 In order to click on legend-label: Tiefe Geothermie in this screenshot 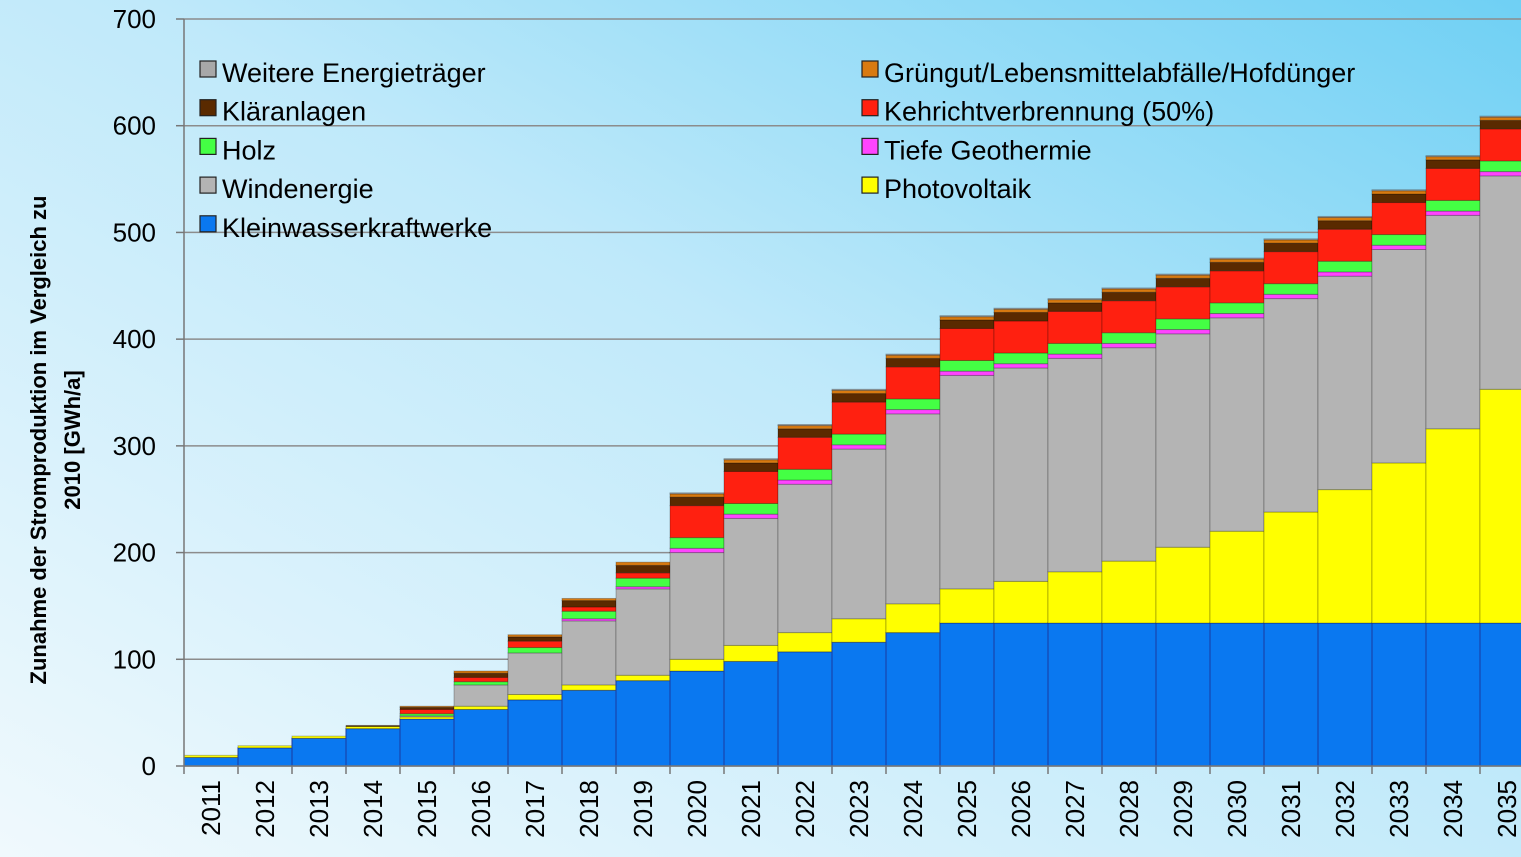, I will do `click(988, 150)`.